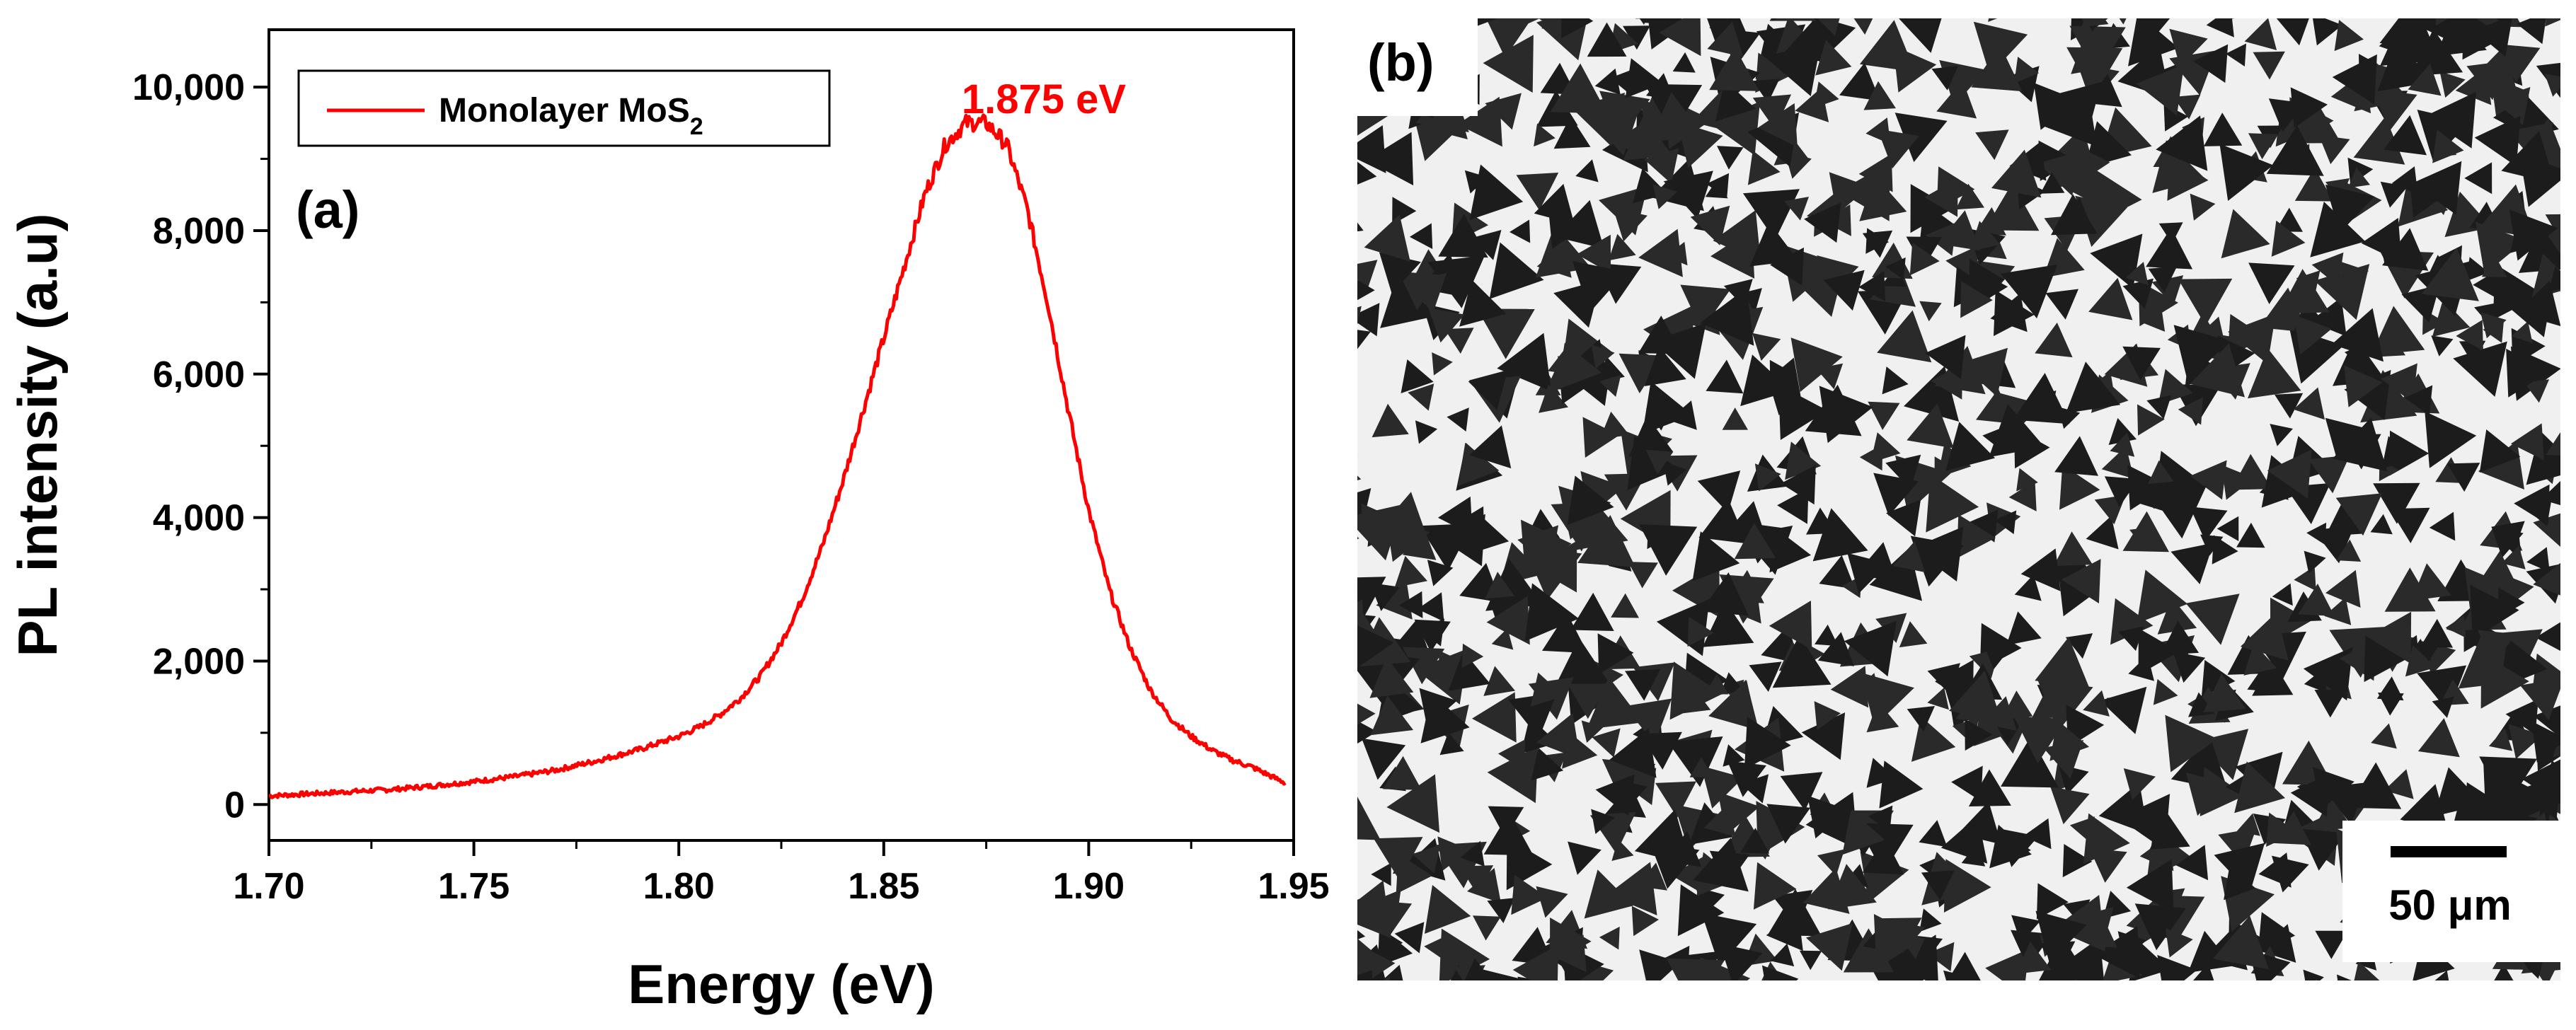 Image resolution: width=2576 pixels, height=1030 pixels. I want to click on y-tick-label: 0, so click(235, 805).